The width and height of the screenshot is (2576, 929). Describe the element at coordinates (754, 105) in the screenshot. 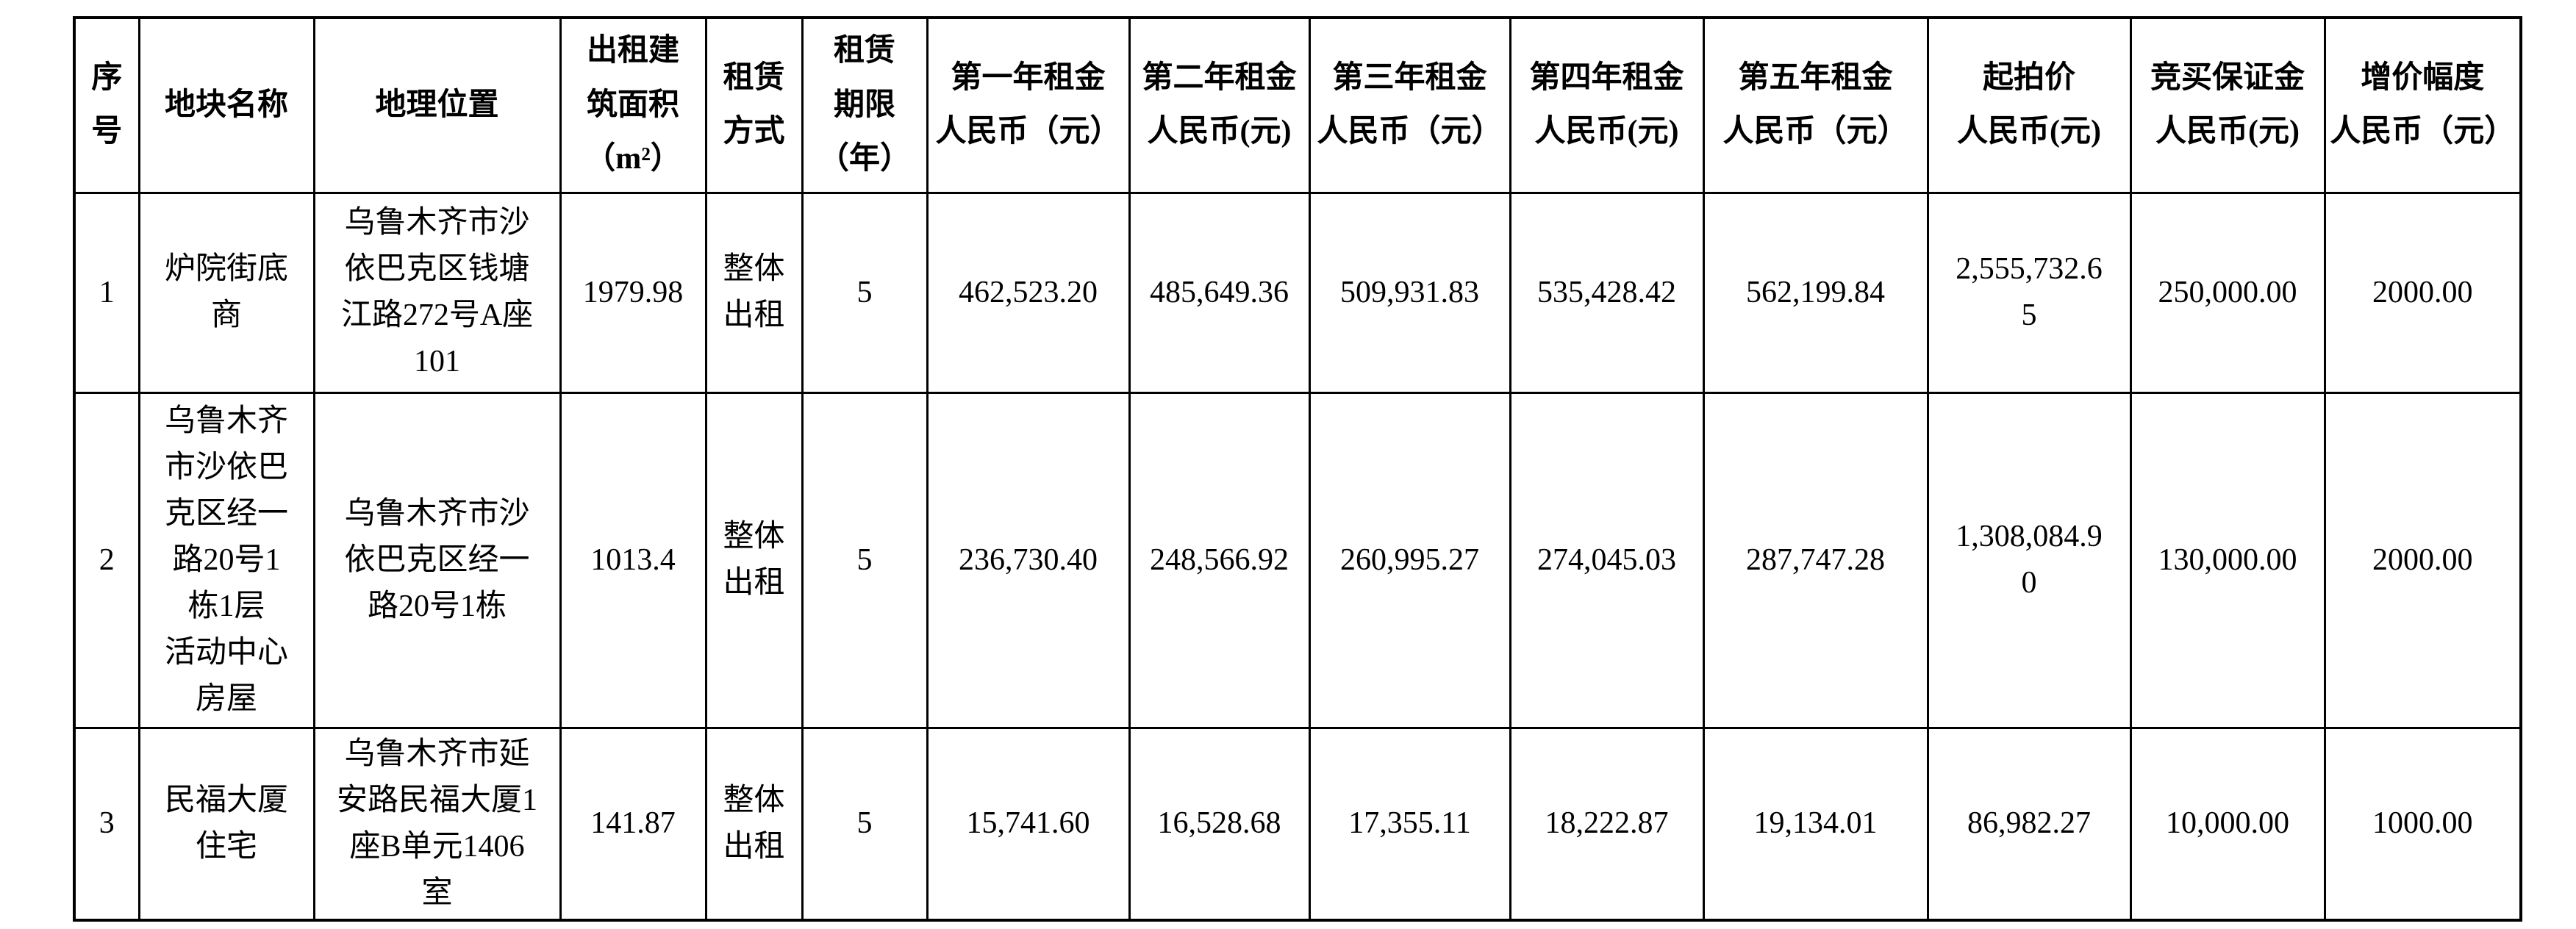

I see `header-lease-method: 租赁 方式` at that location.